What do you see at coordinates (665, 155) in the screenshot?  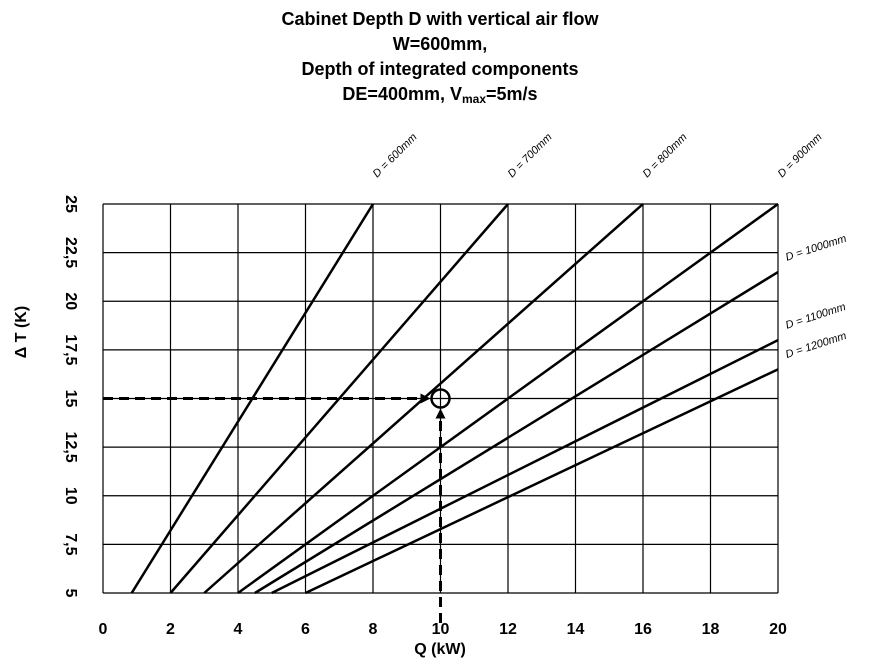 I see `series-label: D = 800mm` at bounding box center [665, 155].